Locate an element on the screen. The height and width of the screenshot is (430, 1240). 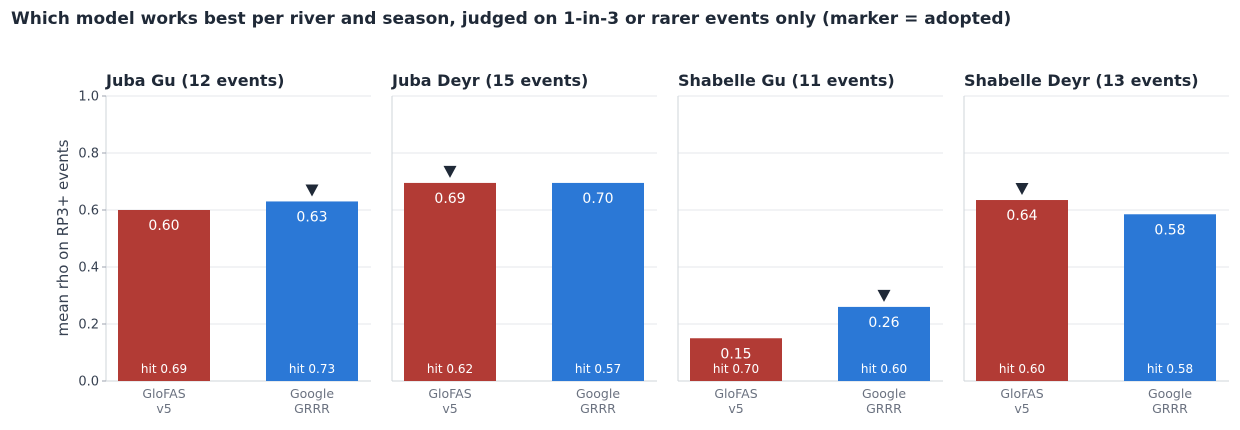
bar-value-label: 0.63 is located at coordinates (311, 217).